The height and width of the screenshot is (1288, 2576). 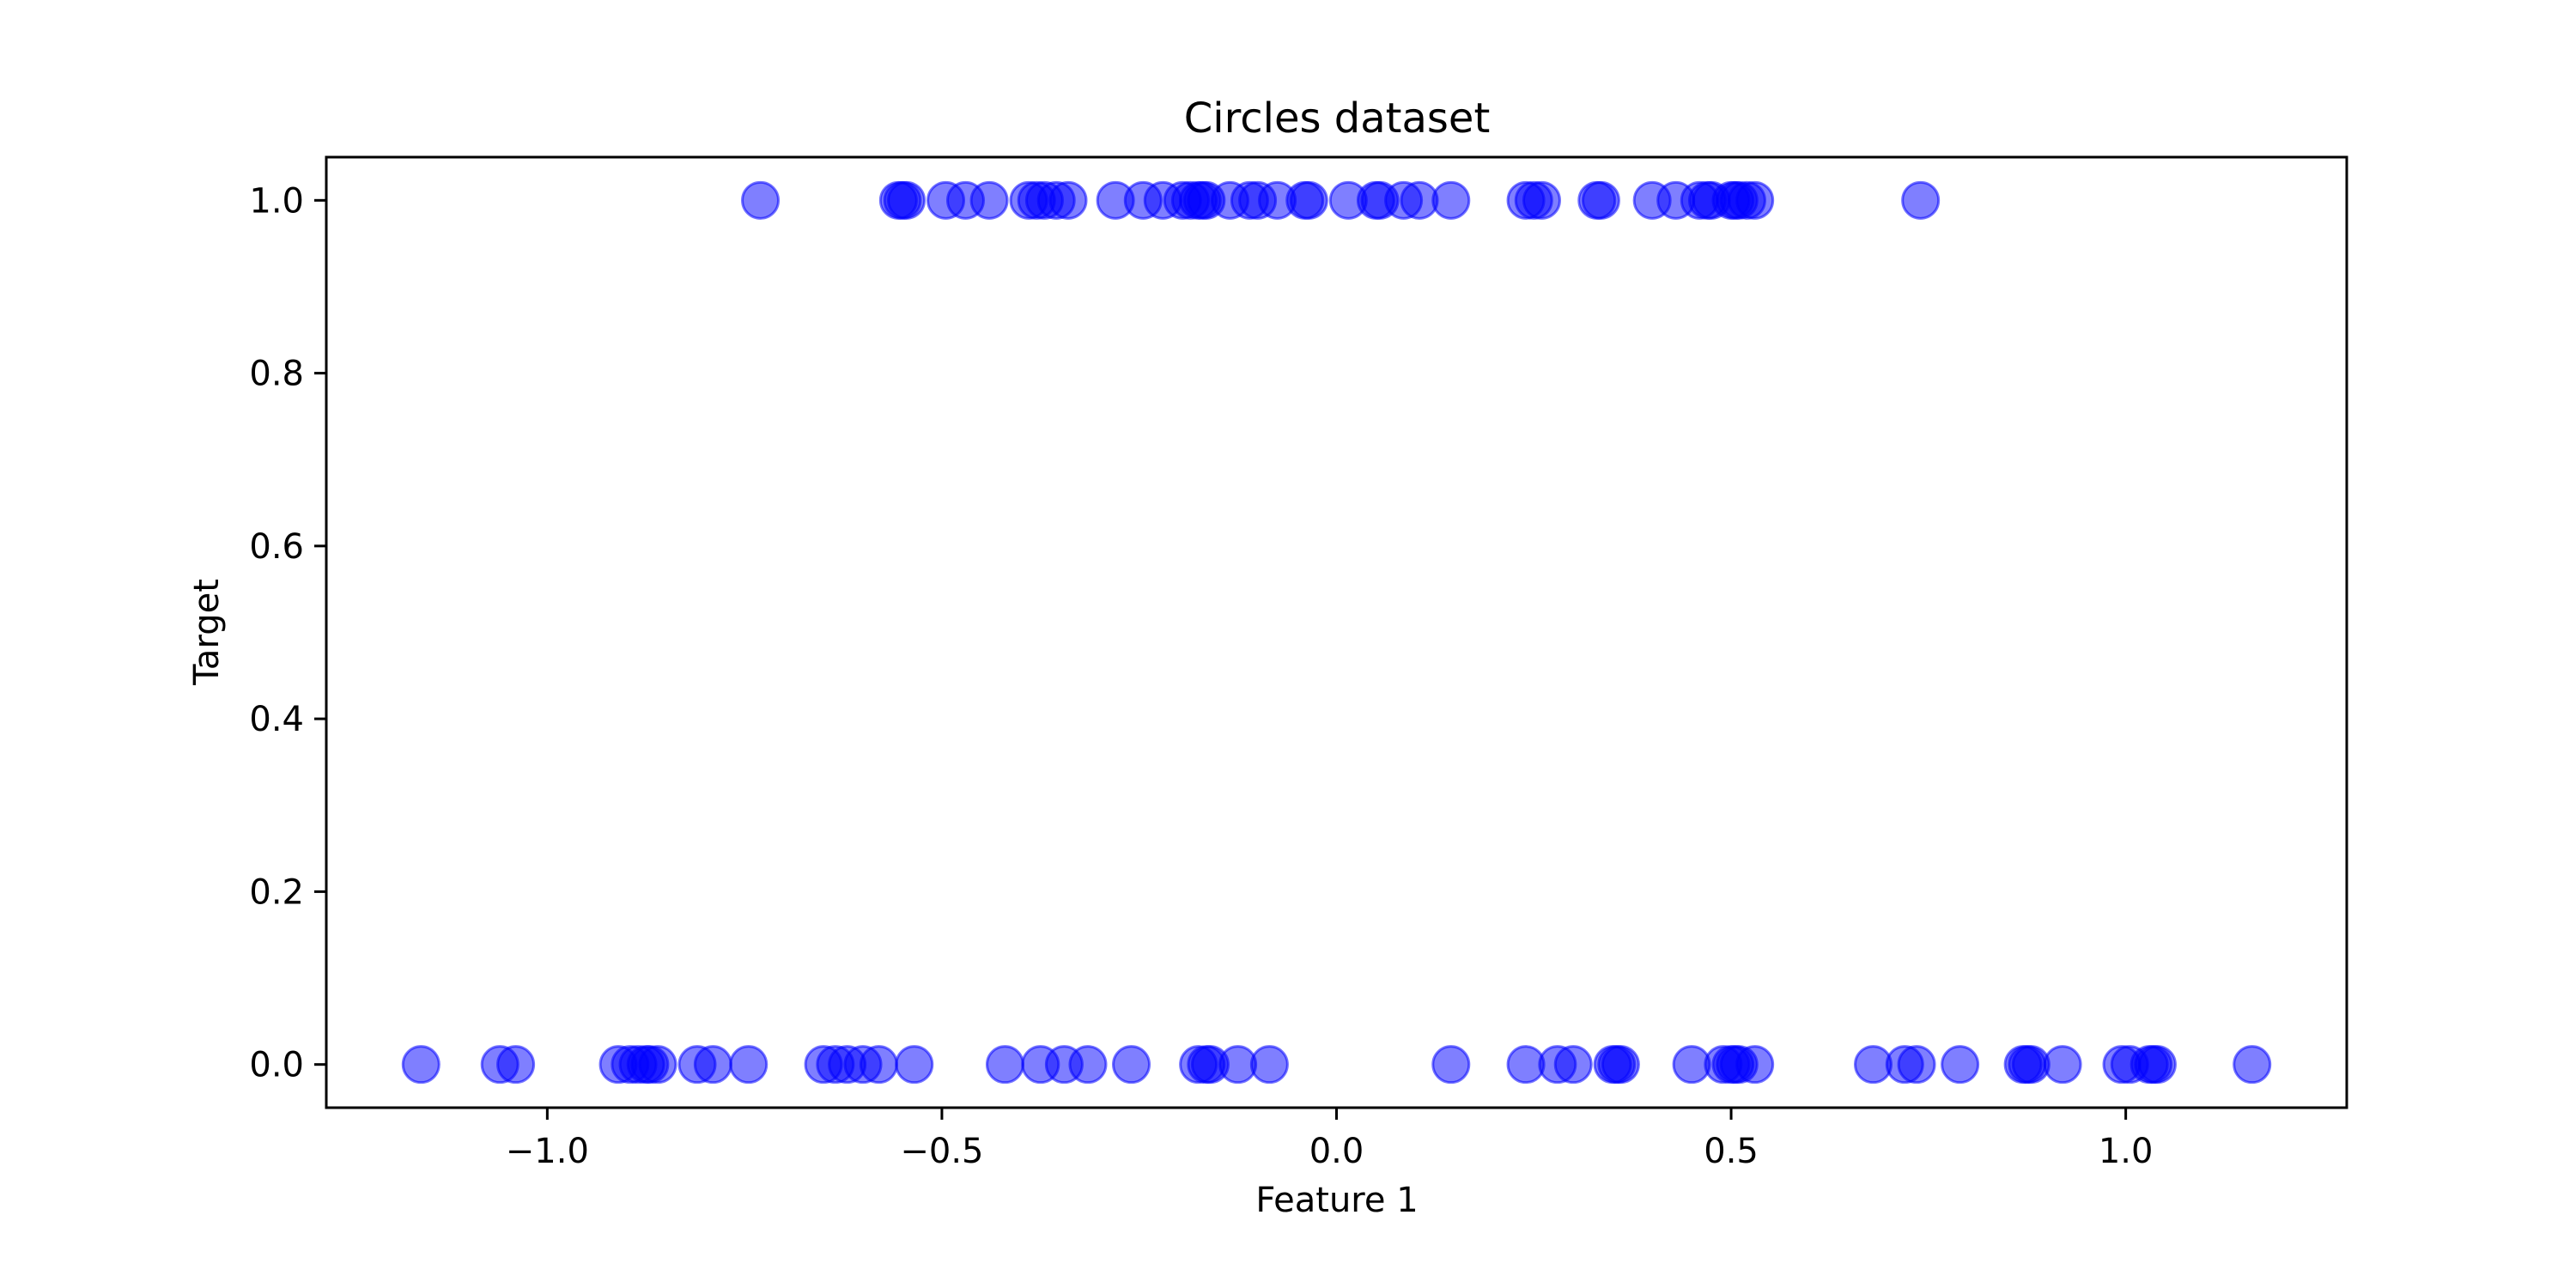 What do you see at coordinates (547, 1151) in the screenshot?
I see `x-tick-label: −1.0` at bounding box center [547, 1151].